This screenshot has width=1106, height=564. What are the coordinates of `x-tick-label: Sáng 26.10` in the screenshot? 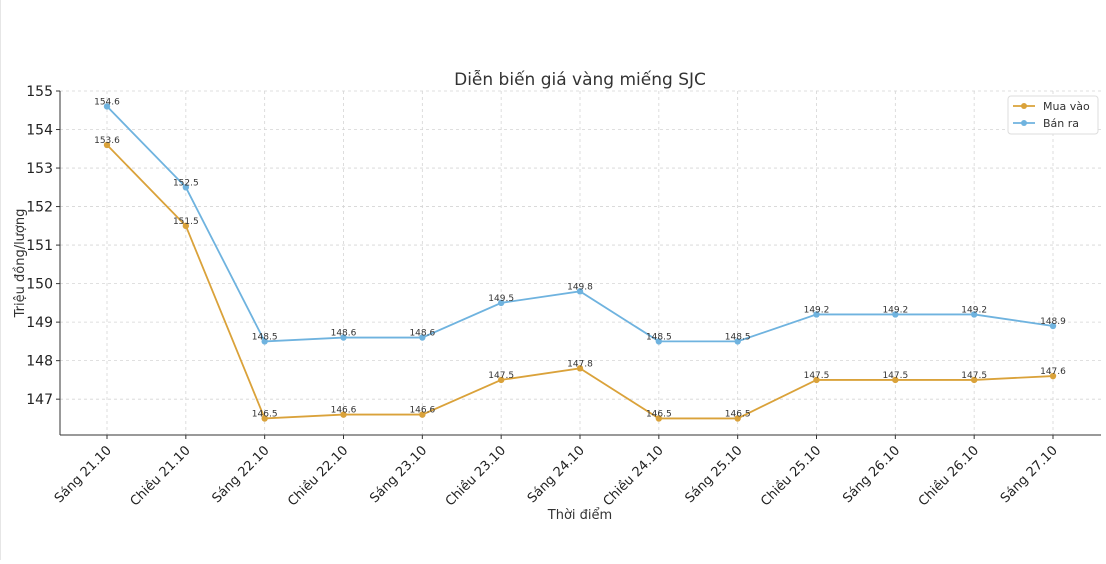 It's located at (871, 474).